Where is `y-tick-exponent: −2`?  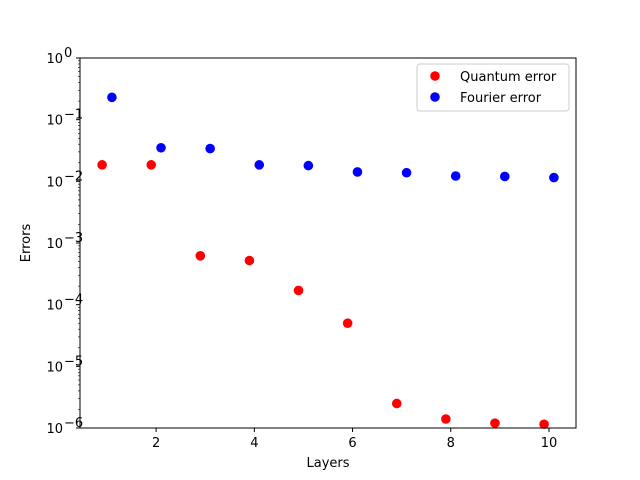 y-tick-exponent: −2 is located at coordinates (73, 176).